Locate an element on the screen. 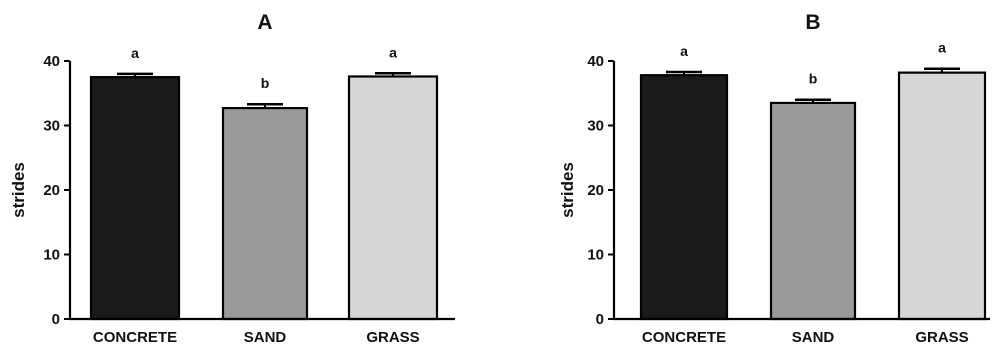  chart-title: A is located at coordinates (264, 22).